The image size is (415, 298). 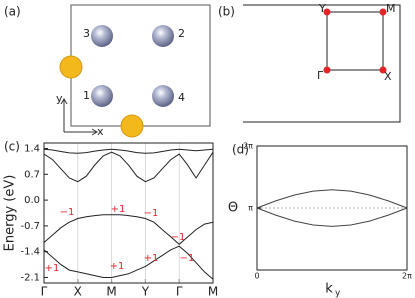 What do you see at coordinates (100, 131) in the screenshot?
I see `axis-label: x` at bounding box center [100, 131].